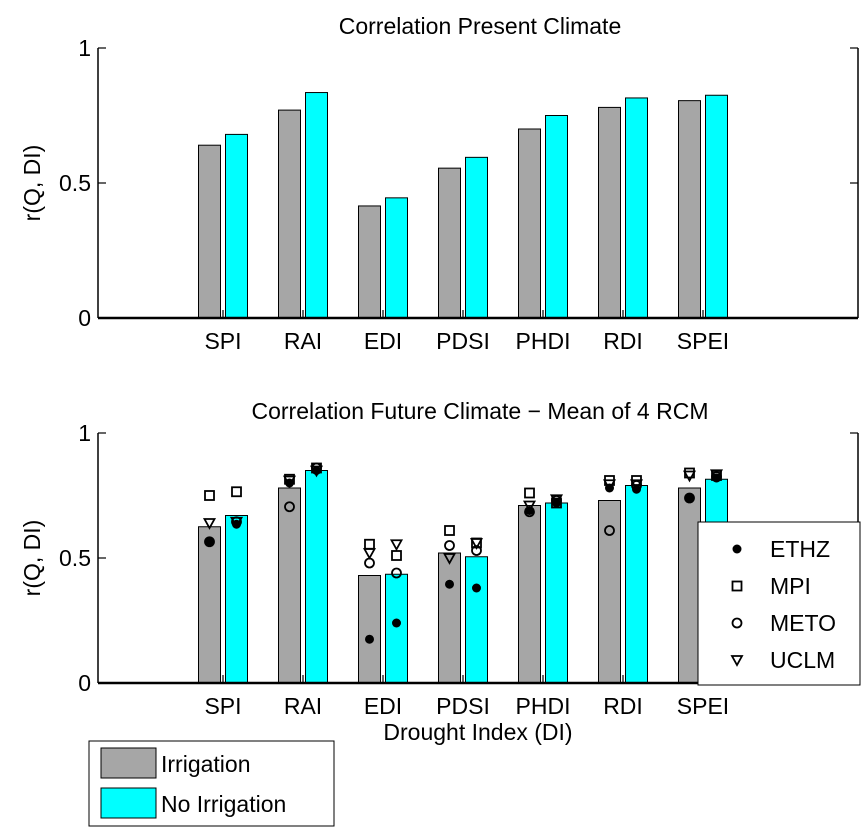 Image resolution: width=861 pixels, height=827 pixels. I want to click on chart-title: Correlation Present Climate, so click(480, 26).